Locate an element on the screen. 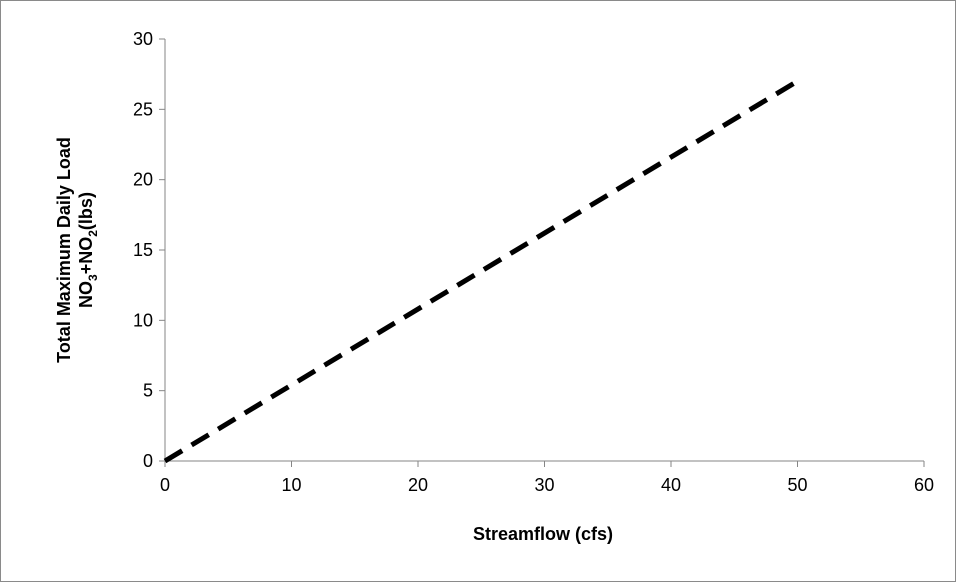  x-tick-label: 30 is located at coordinates (544, 485).